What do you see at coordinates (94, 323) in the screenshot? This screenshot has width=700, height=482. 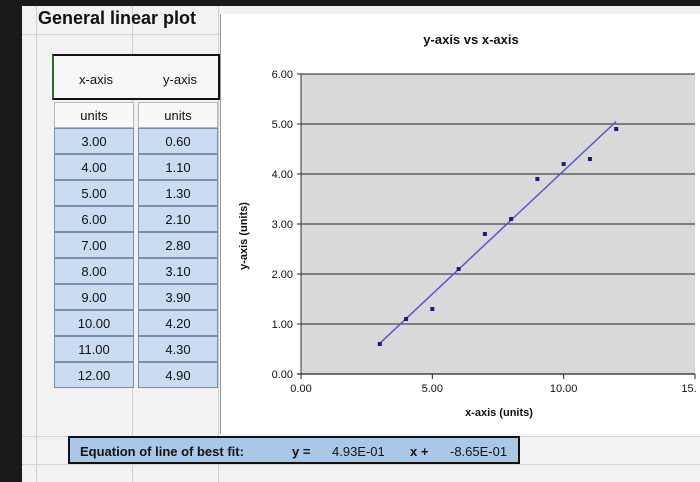 I see `x-value-cell: 10.00` at bounding box center [94, 323].